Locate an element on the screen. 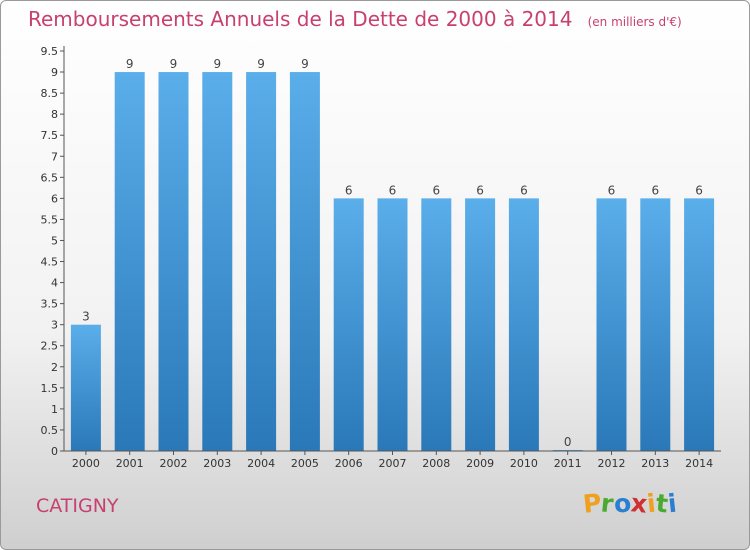  x-tick-label-2001: 2001 is located at coordinates (130, 463).